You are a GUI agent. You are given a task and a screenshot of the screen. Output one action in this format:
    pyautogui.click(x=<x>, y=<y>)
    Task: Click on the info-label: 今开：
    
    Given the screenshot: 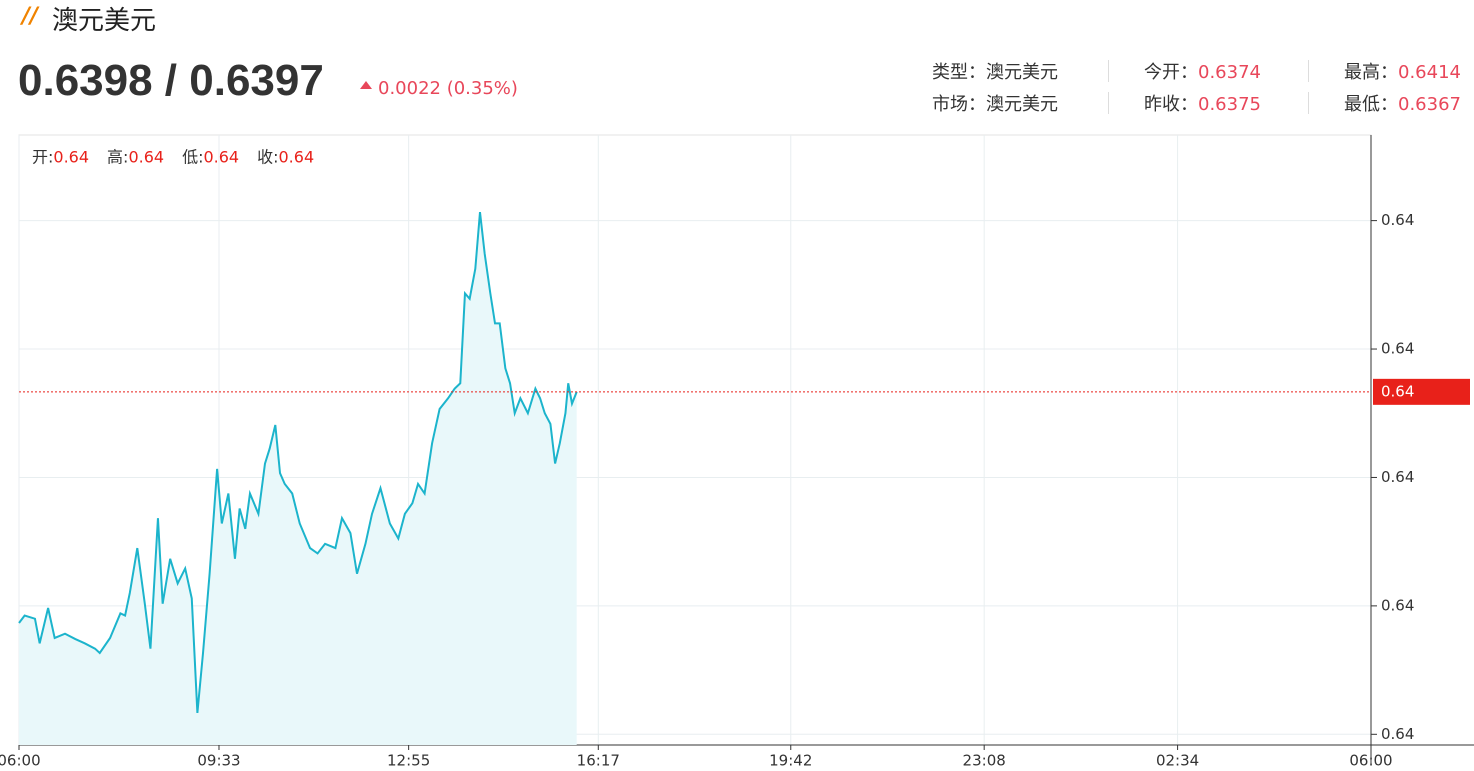 What is the action you would take?
    pyautogui.click(x=1171, y=72)
    